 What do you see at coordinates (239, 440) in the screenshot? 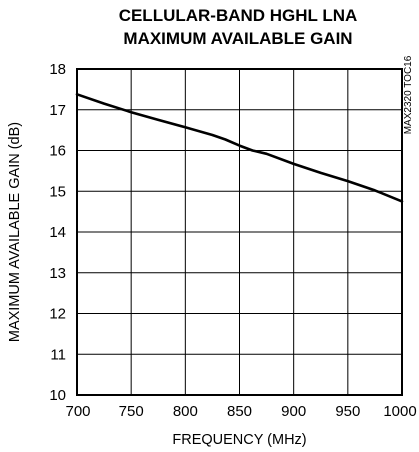
I see `x-axis-label: FREQUENCY (MHz)` at bounding box center [239, 440].